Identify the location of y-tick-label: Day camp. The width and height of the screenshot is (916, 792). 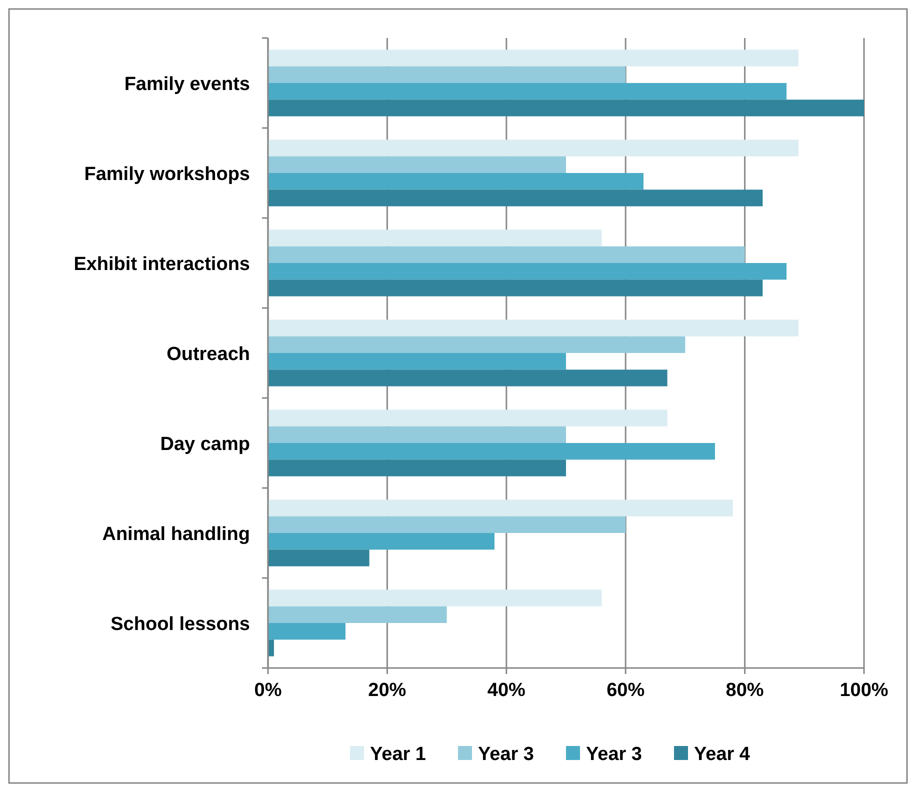
(205, 444).